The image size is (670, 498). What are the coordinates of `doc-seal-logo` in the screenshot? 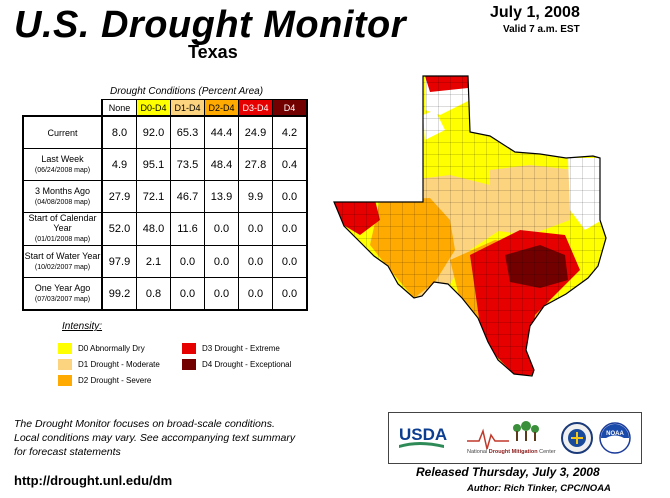 It's located at (577, 438).